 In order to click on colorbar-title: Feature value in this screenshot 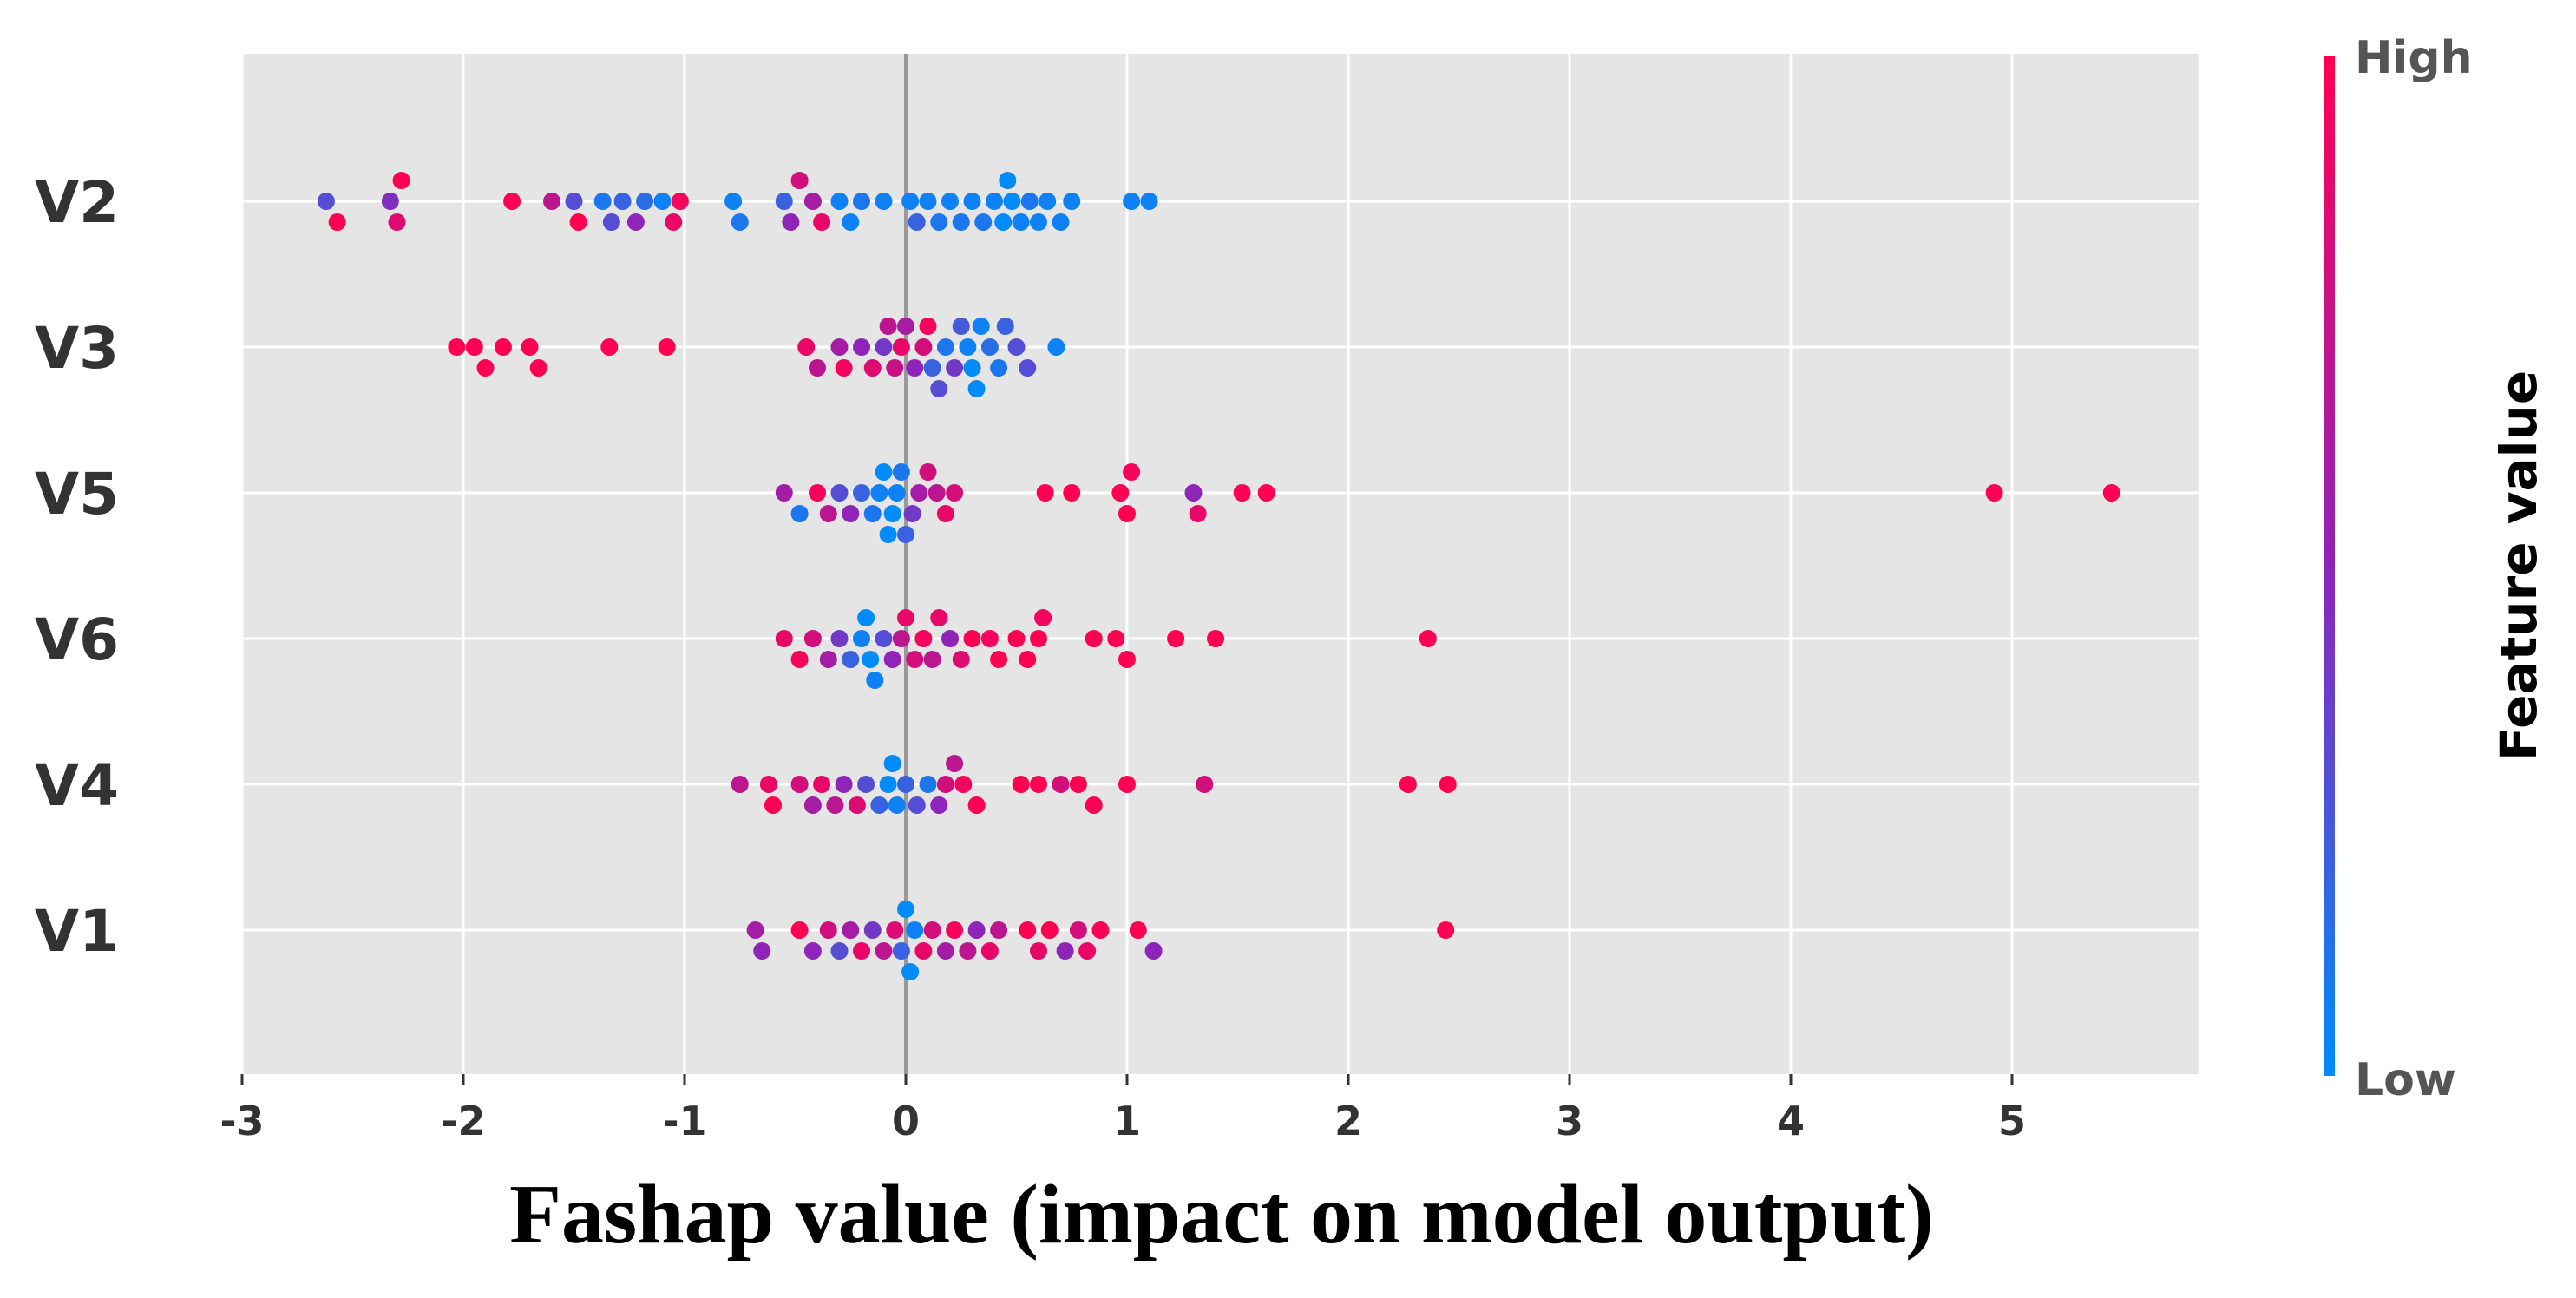, I will do `click(2518, 565)`.